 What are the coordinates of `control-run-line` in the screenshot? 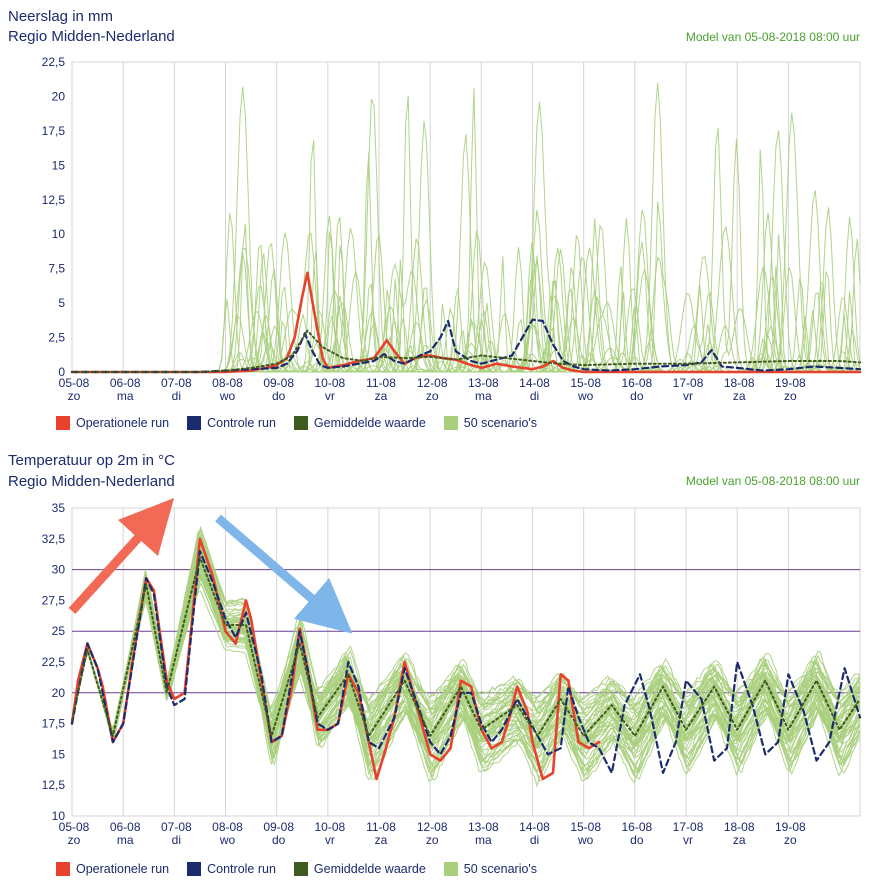 It's located at (466, 346).